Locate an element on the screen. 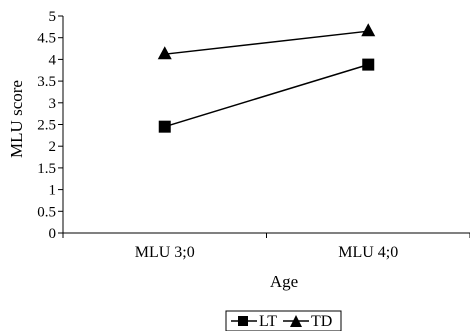 The image size is (470, 331). y-tick-label: 0.5 is located at coordinates (46, 212).